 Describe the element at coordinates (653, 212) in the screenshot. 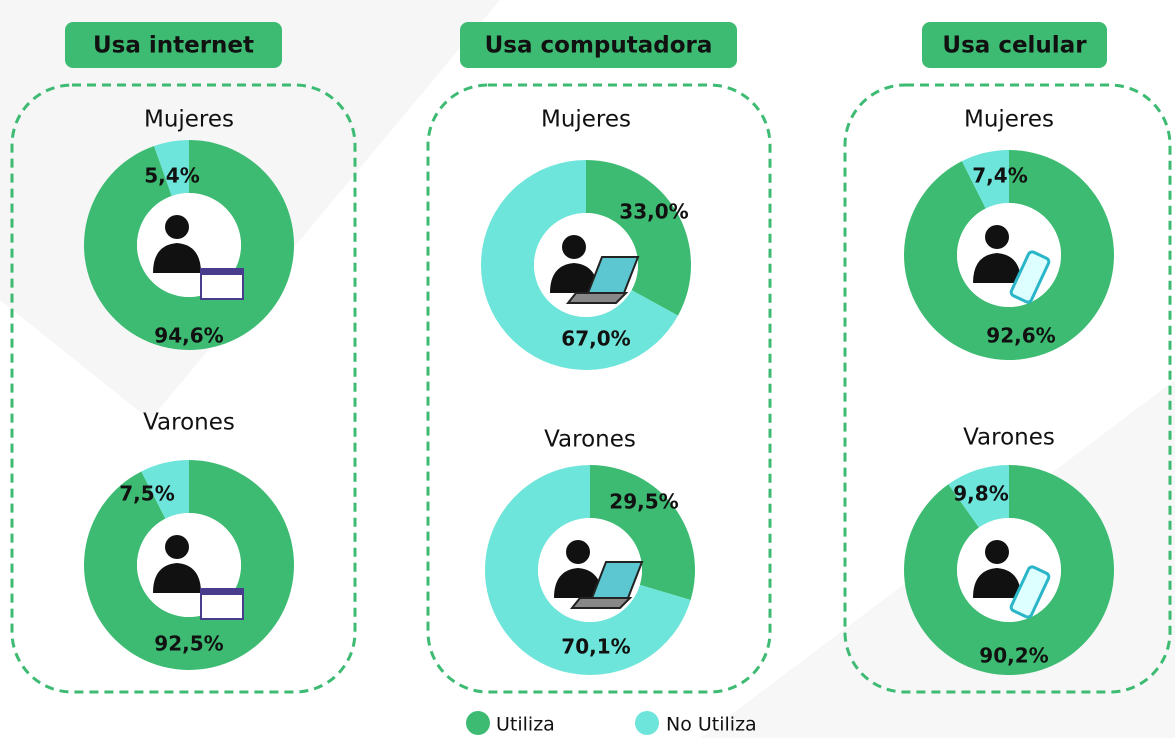

I see `value-label: 33,0%` at that location.